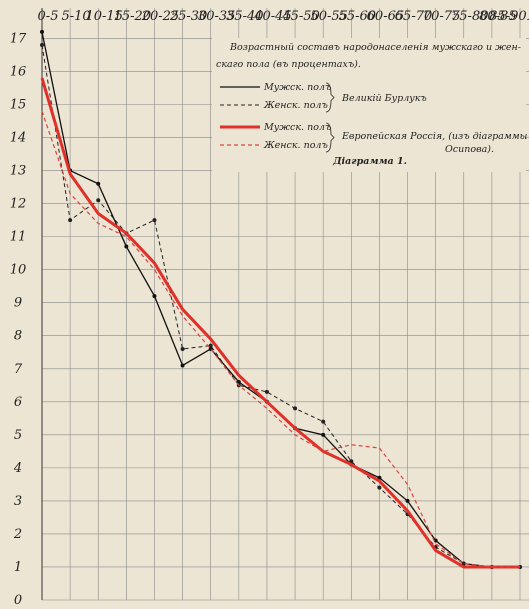 This screenshot has height=609, width=529. I want to click on caption: Діаграмма 1., so click(369, 161).